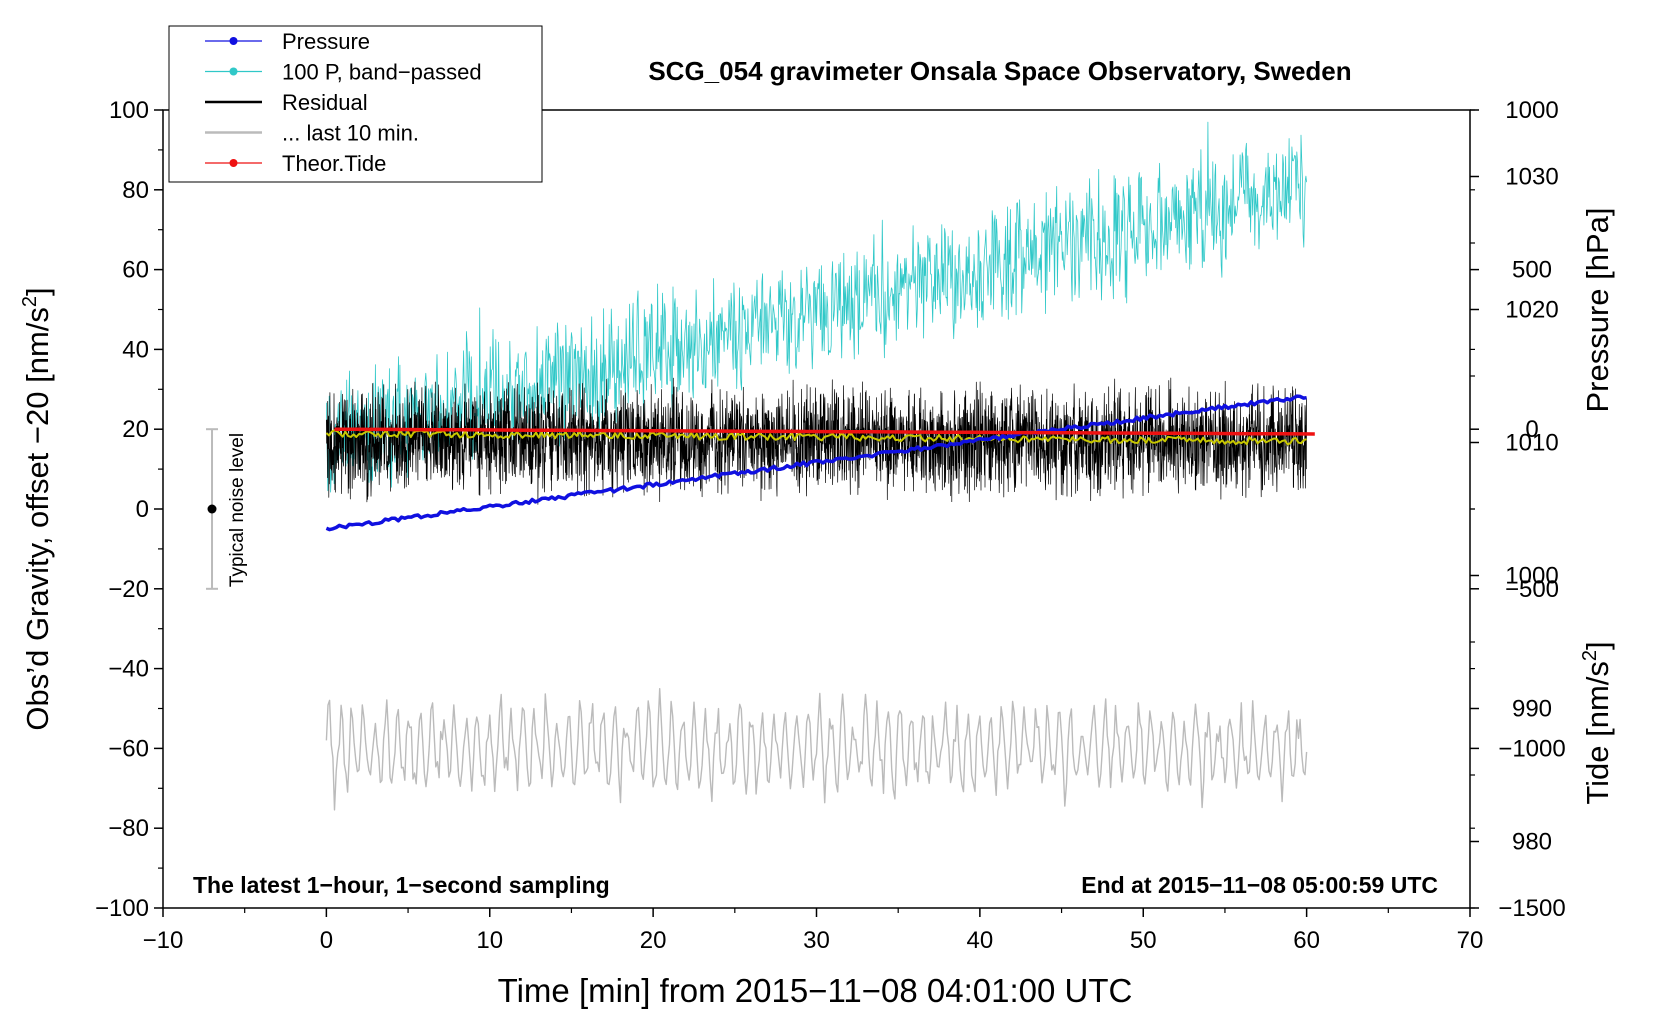 The width and height of the screenshot is (1660, 1020). Describe the element at coordinates (382, 72) in the screenshot. I see `legend-label: 100 P, band−passed` at that location.